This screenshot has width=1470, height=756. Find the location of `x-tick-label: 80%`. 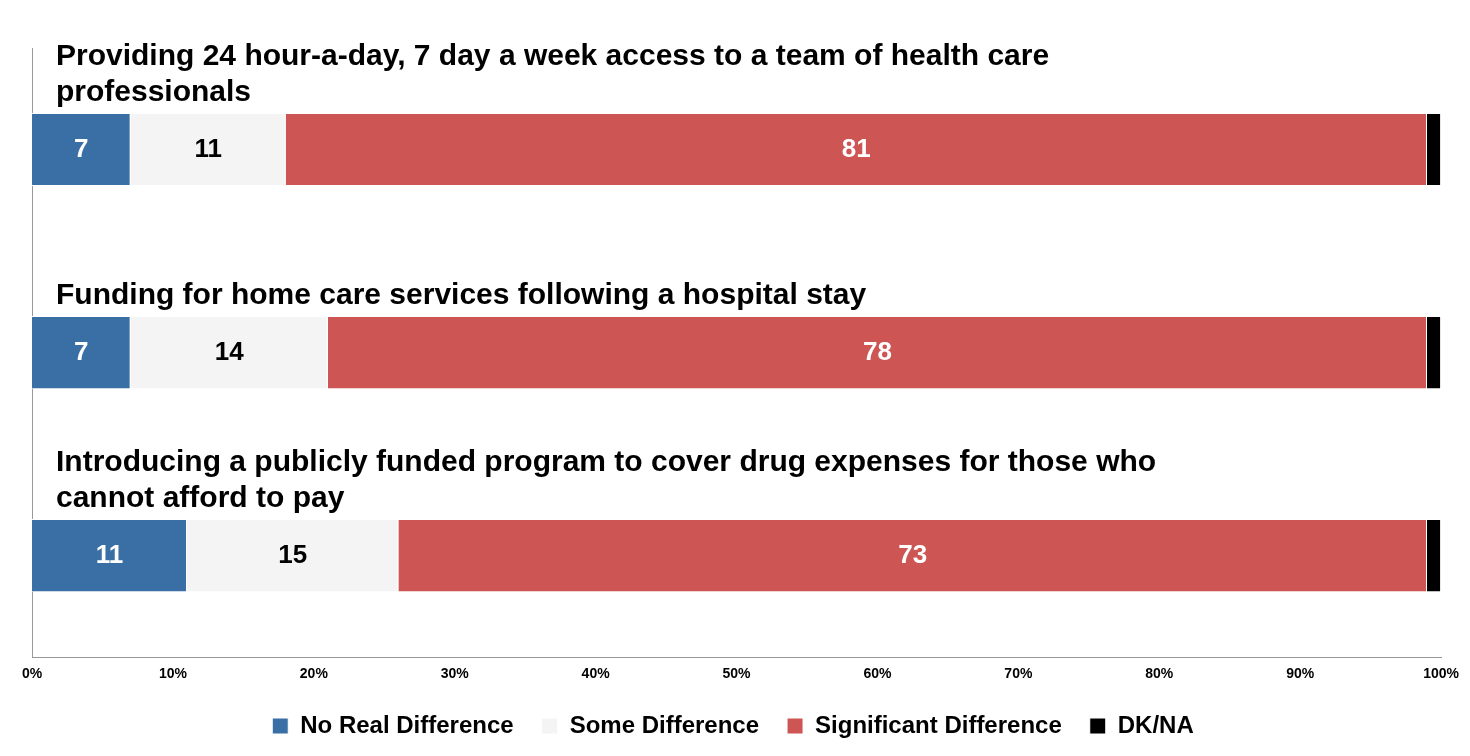

x-tick-label: 80% is located at coordinates (1159, 673).